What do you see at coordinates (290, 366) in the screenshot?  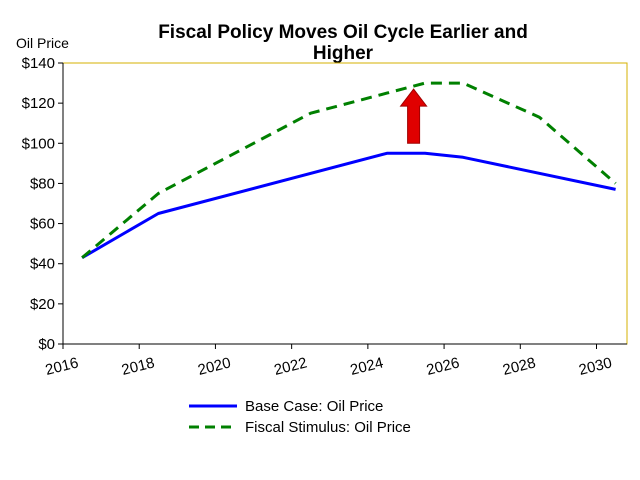 I see `x-tick-label: 2022` at bounding box center [290, 366].